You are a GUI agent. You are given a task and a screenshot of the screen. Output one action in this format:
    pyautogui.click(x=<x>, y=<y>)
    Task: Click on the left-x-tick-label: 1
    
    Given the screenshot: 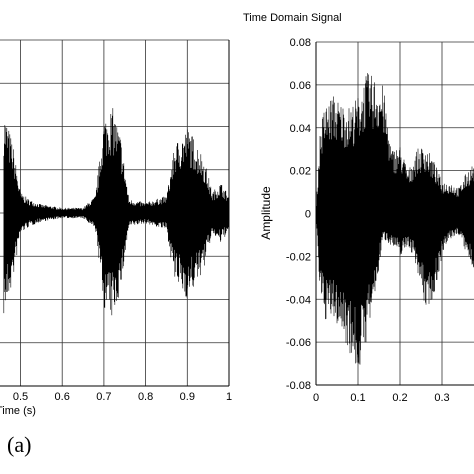 What is the action you would take?
    pyautogui.click(x=229, y=397)
    